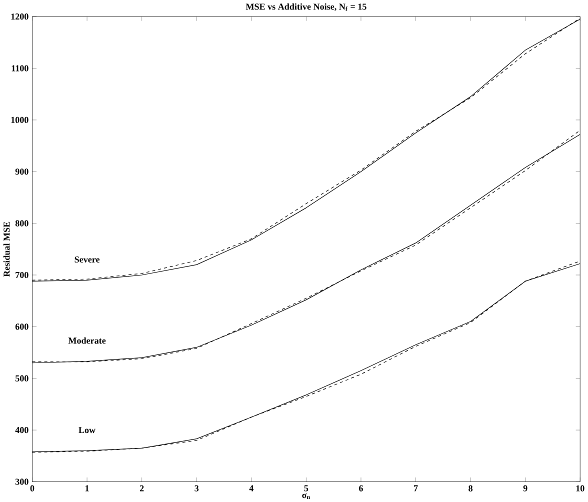  Describe the element at coordinates (87, 259) in the screenshot. I see `series-label: Severe` at that location.